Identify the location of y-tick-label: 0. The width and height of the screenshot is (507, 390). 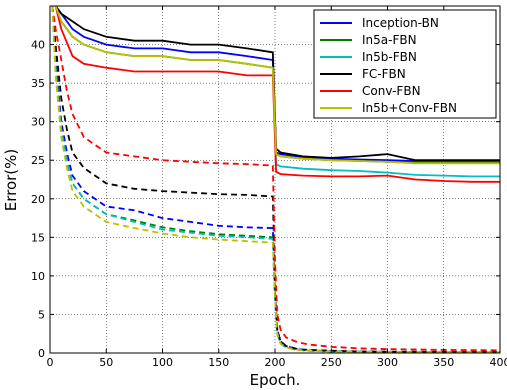
(41, 353).